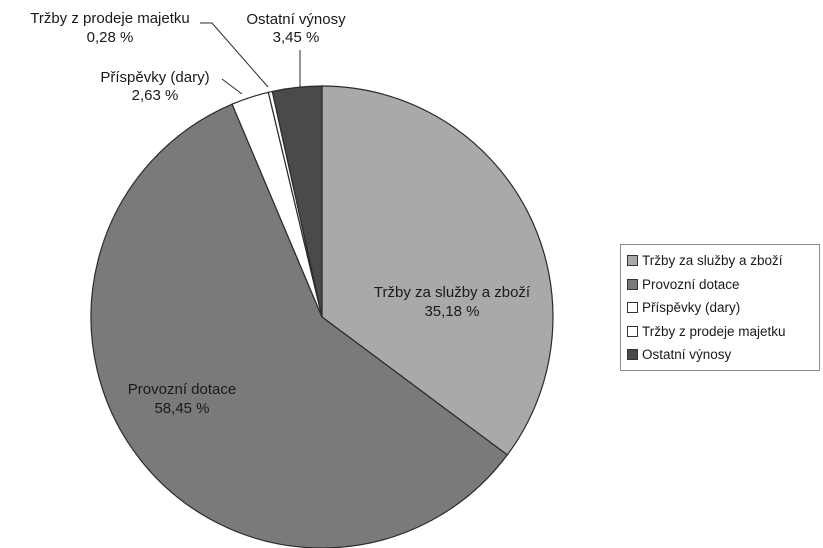 The image size is (823, 548). What do you see at coordinates (714, 331) in the screenshot?
I see `legend-label: Tržby z prodeje majetku` at bounding box center [714, 331].